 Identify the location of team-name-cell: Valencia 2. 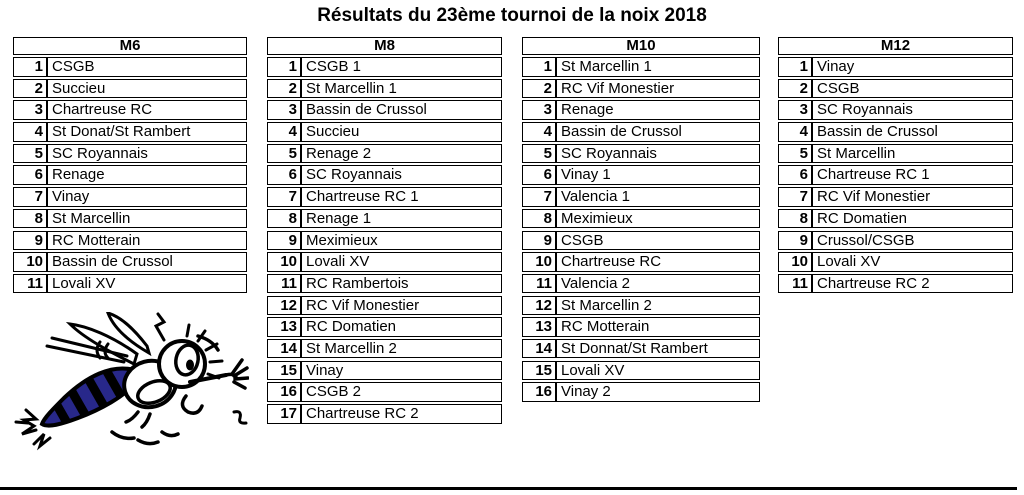
(595, 283).